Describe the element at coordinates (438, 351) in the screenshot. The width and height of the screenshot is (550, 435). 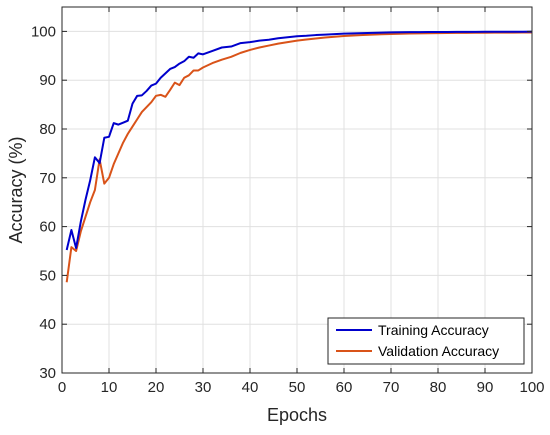
I see `legend-validation-label: Validation Accuracy` at that location.